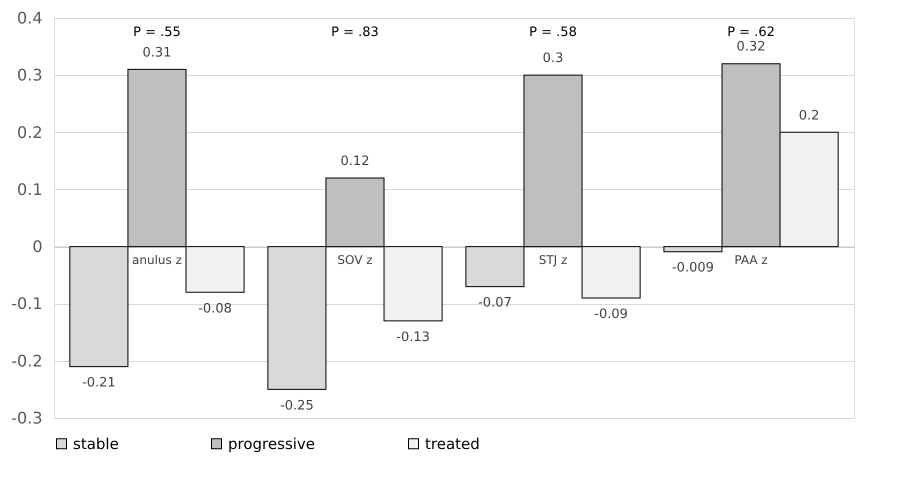  I want to click on data-label: -0.08, so click(215, 308).